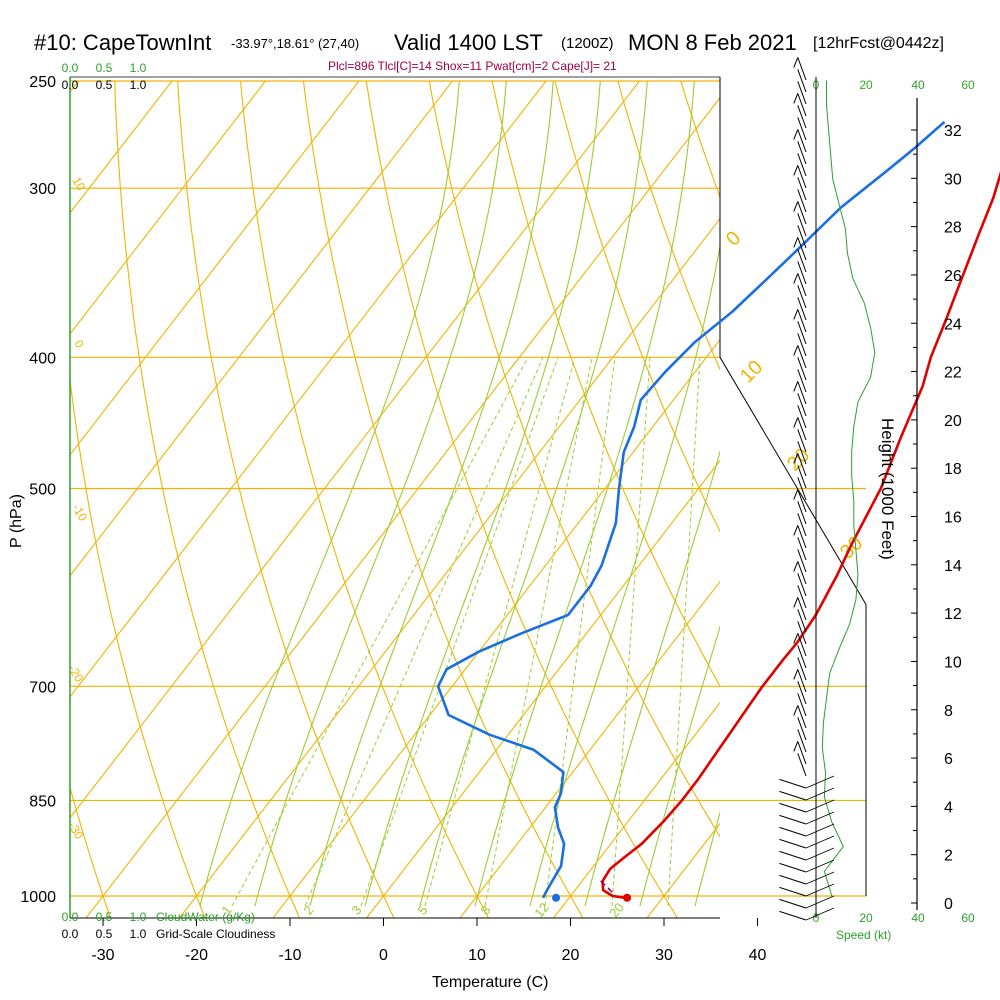 This screenshot has width=1000, height=1000. I want to click on mixing-ratio-label: 2, so click(308, 910).